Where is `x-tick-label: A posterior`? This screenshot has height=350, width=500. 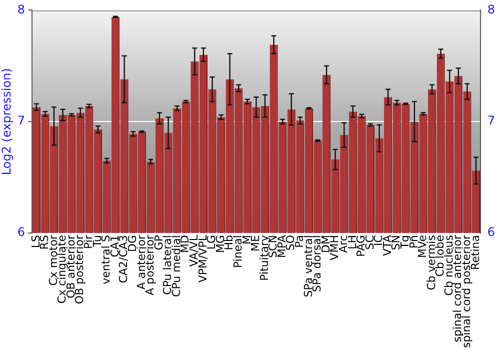
x-tick-label: A posterior is located at coordinates (150, 265).